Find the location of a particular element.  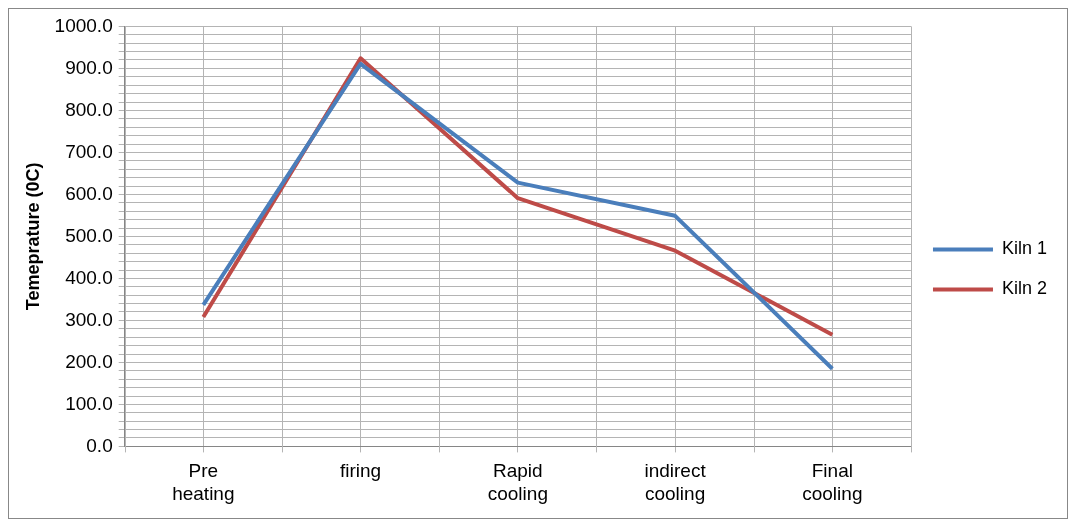

x-tick-label: Pre heating is located at coordinates (203, 482).